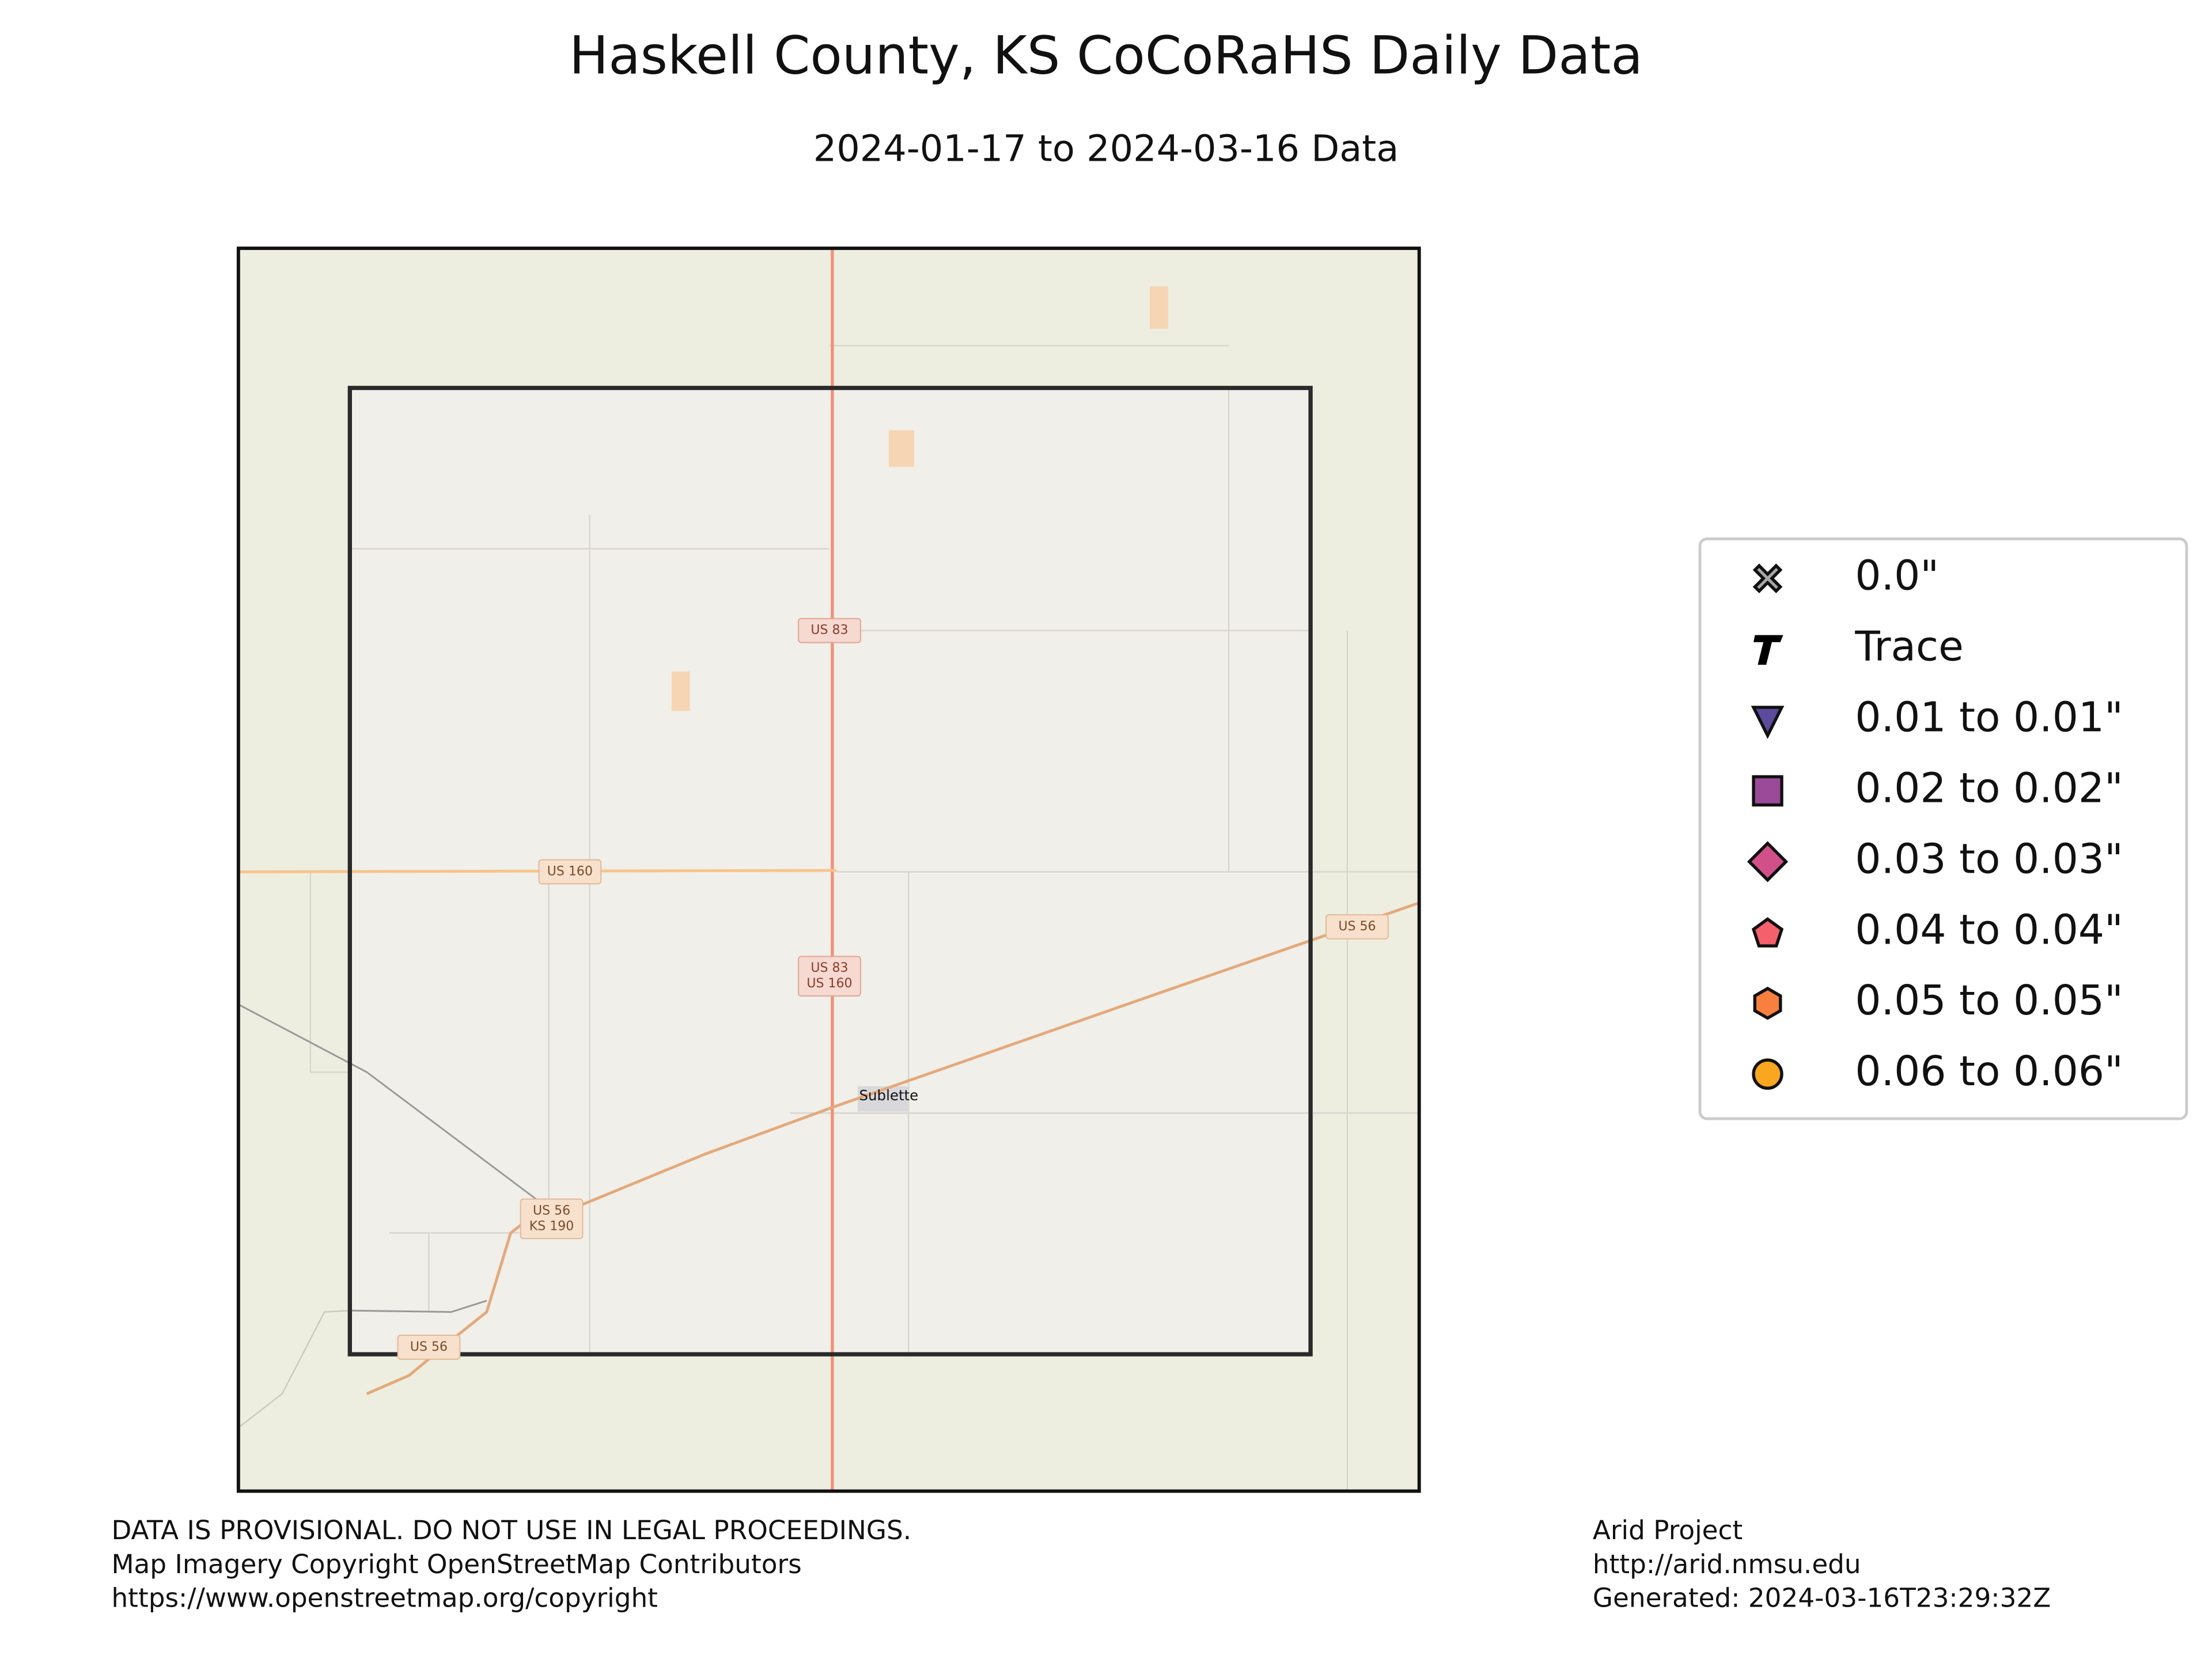 The height and width of the screenshot is (1659, 2212). I want to click on legend-label: 0.02 to 0.02", so click(1989, 788).